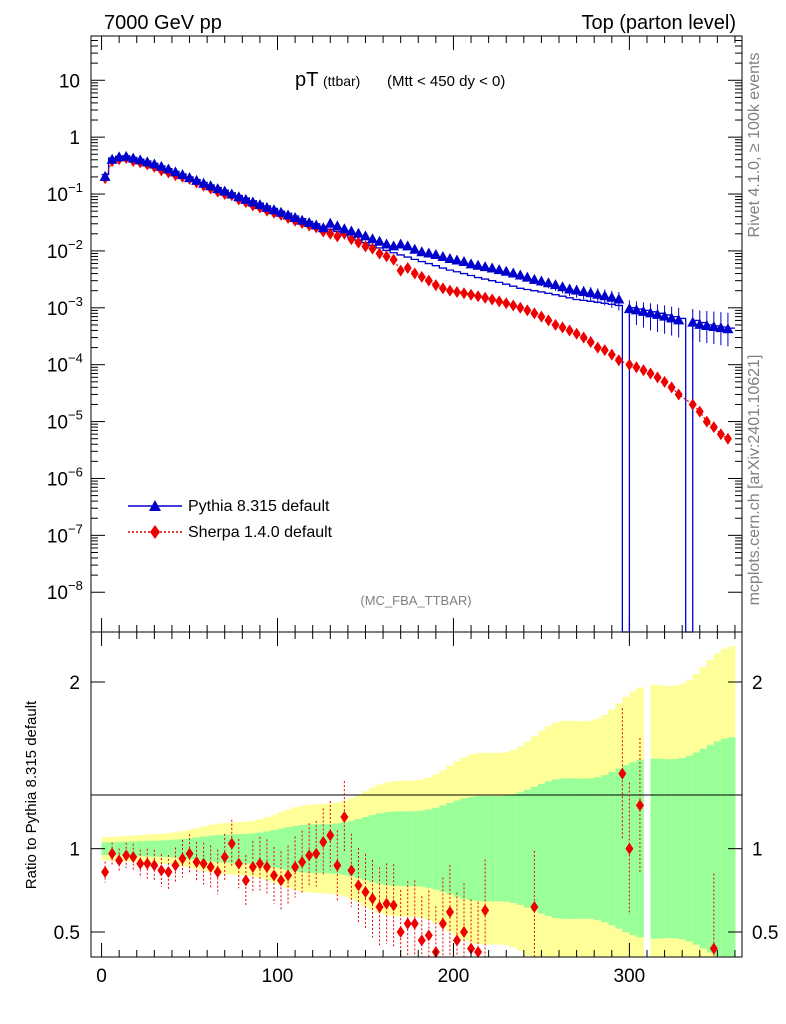 The height and width of the screenshot is (1024, 786). Describe the element at coordinates (757, 850) in the screenshot. I see `ratio-tick-label-right: 1` at that location.